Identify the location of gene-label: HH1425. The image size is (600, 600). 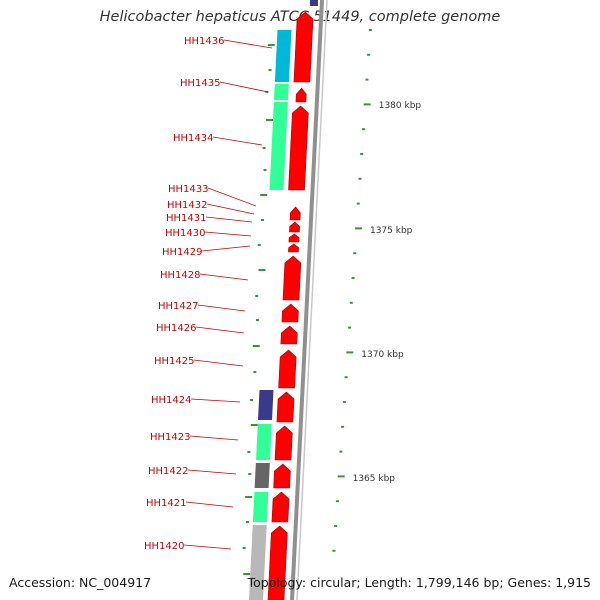
(174, 361).